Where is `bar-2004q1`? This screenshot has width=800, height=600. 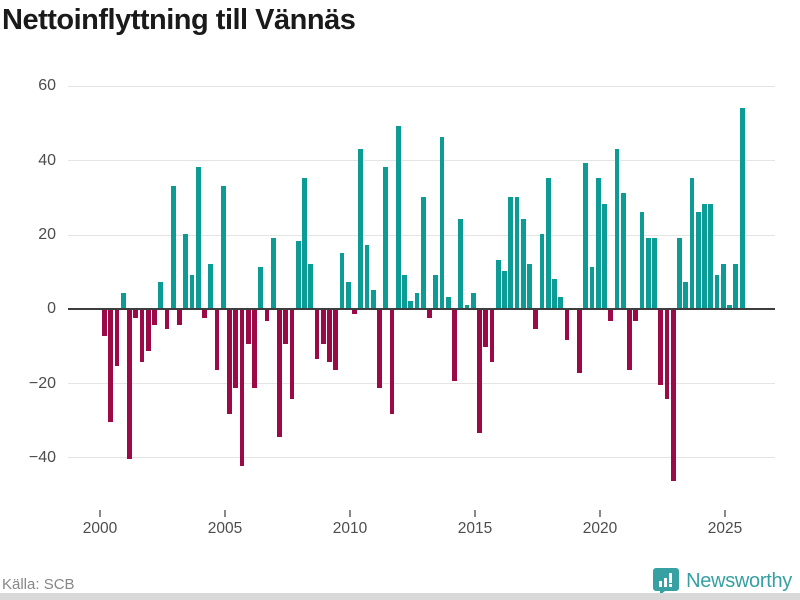
bar-2004q1 is located at coordinates (204, 314).